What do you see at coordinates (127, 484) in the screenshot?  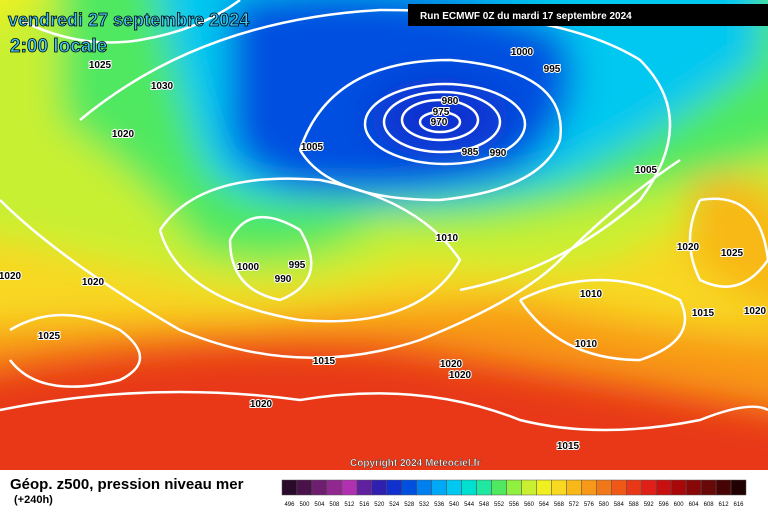 I see `legend-title: Géop. z500, pression niveau mer` at bounding box center [127, 484].